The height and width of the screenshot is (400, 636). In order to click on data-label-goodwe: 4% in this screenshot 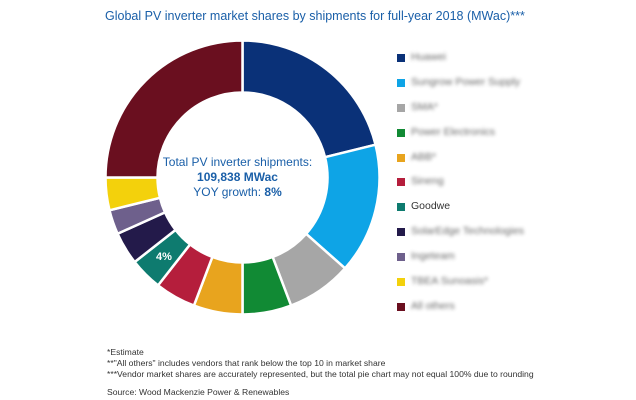, I will do `click(164, 257)`.